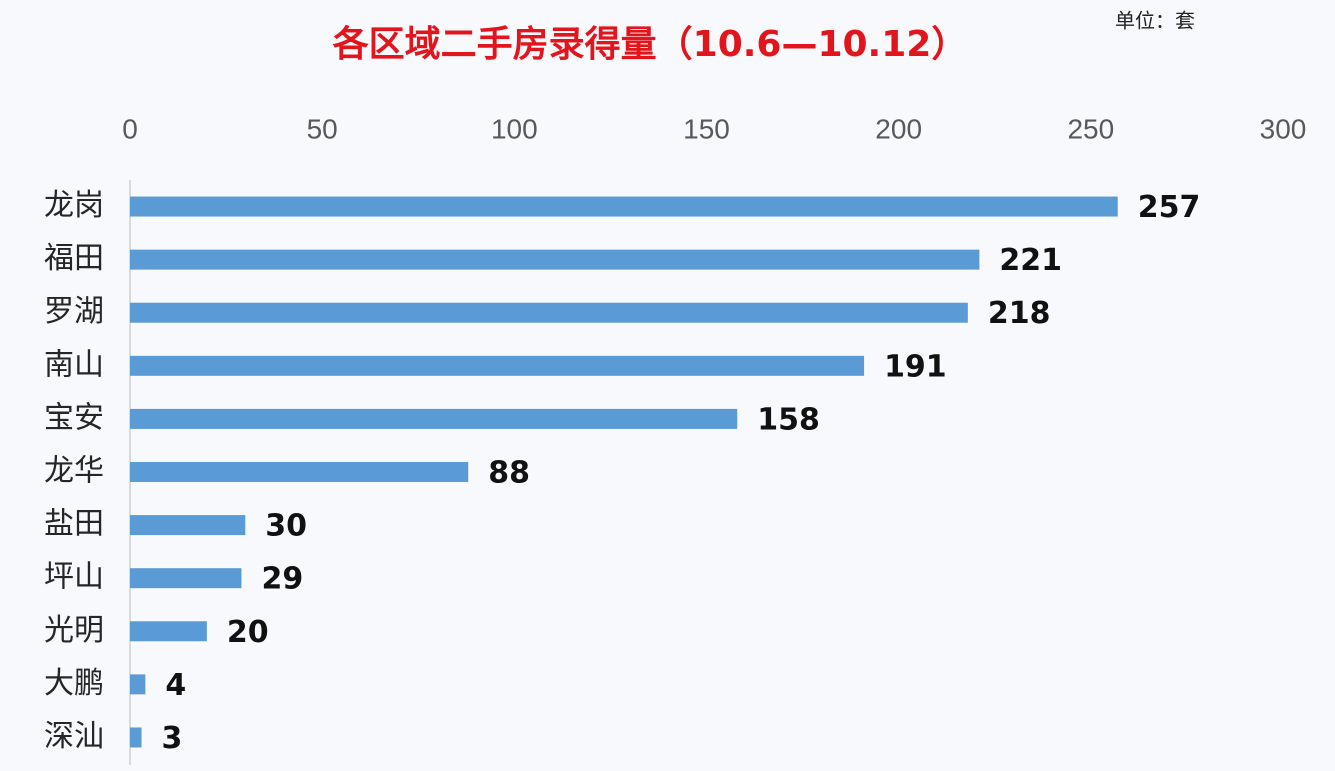 The image size is (1335, 771). What do you see at coordinates (322, 128) in the screenshot?
I see `x-tick-label: 50` at bounding box center [322, 128].